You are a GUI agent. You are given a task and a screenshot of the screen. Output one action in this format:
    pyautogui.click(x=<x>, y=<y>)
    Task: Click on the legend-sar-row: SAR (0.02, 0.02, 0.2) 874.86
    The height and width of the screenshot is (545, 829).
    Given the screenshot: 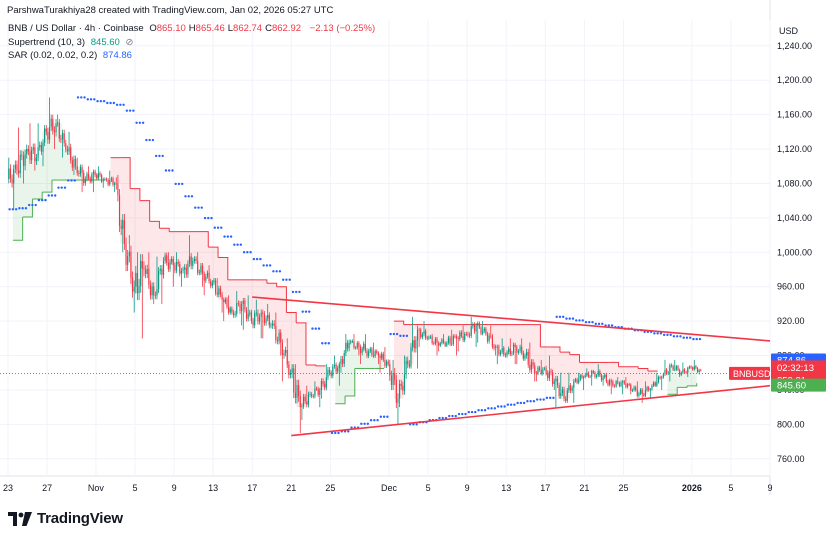 What is the action you would take?
    pyautogui.click(x=71, y=55)
    